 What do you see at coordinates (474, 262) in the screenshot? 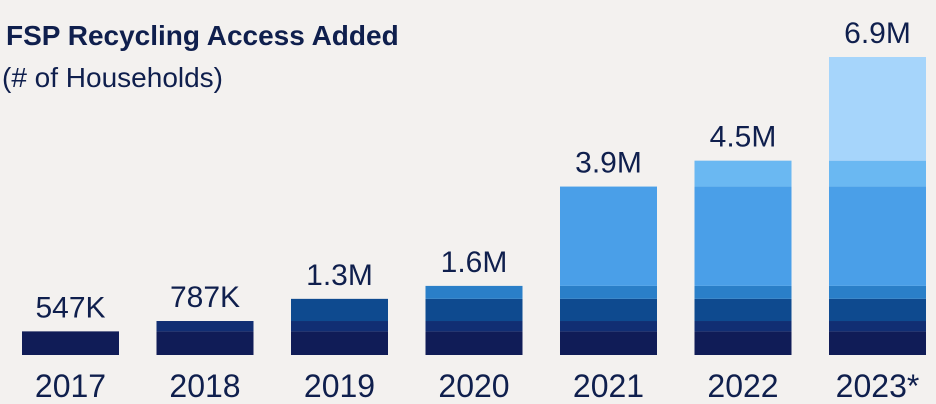
I see `value-label: 1.6M` at bounding box center [474, 262].